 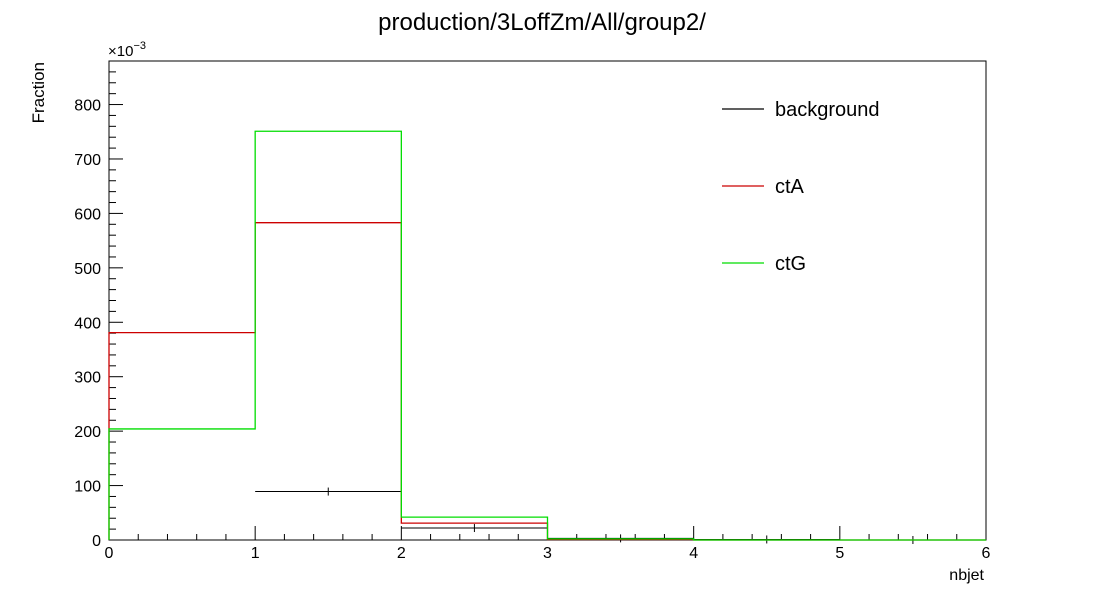 What do you see at coordinates (38, 92) in the screenshot?
I see `y-axis-label: Fraction` at bounding box center [38, 92].